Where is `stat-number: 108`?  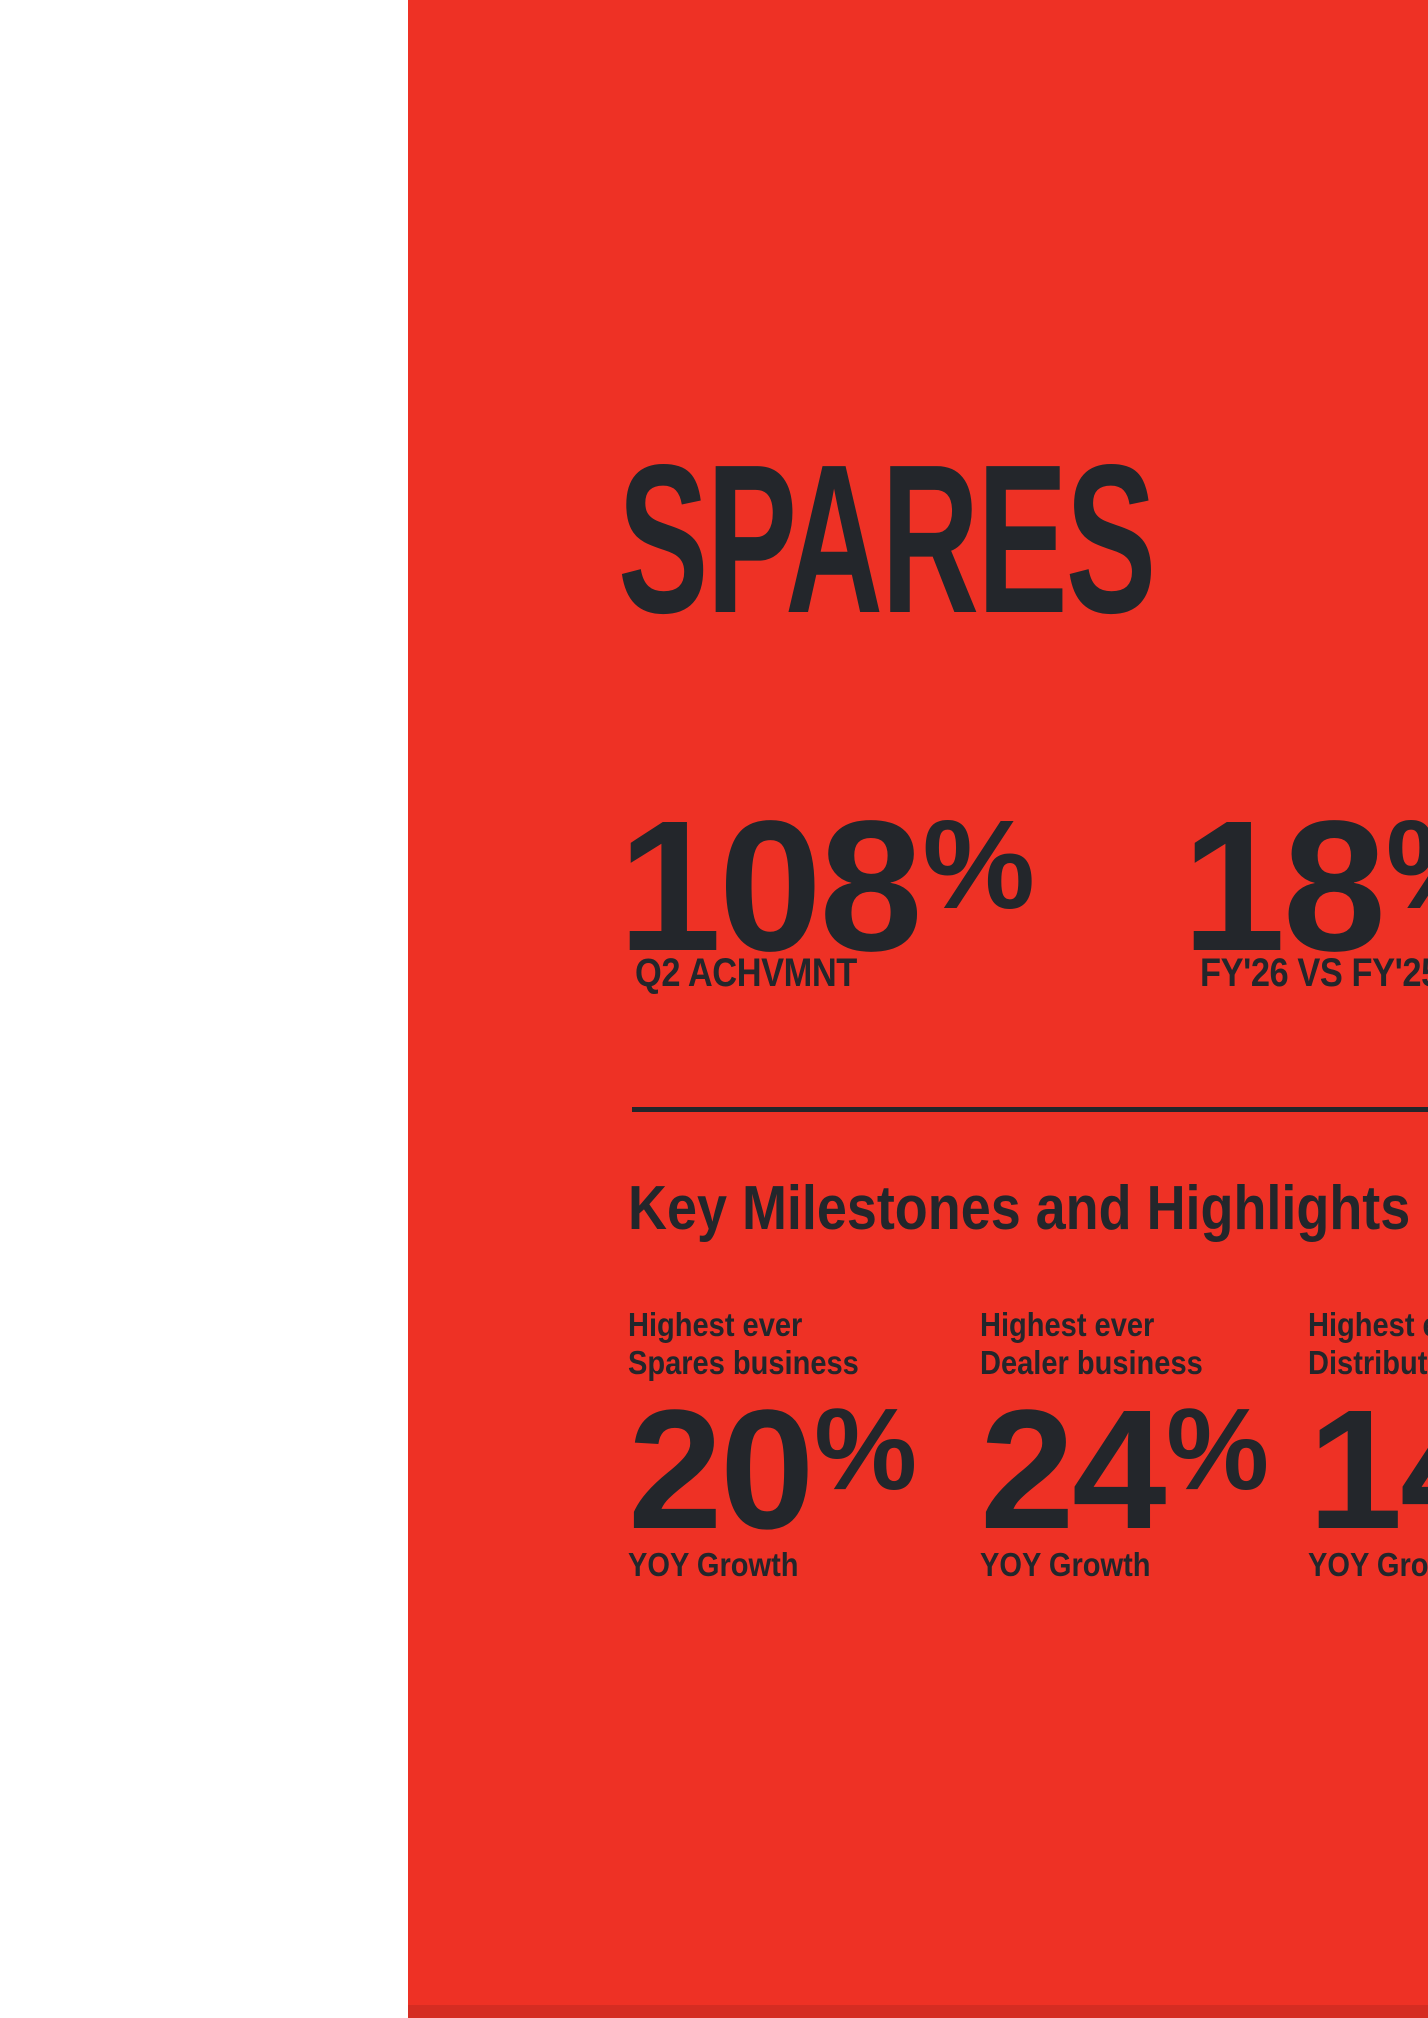 stat-number: 108 is located at coordinates (770, 886).